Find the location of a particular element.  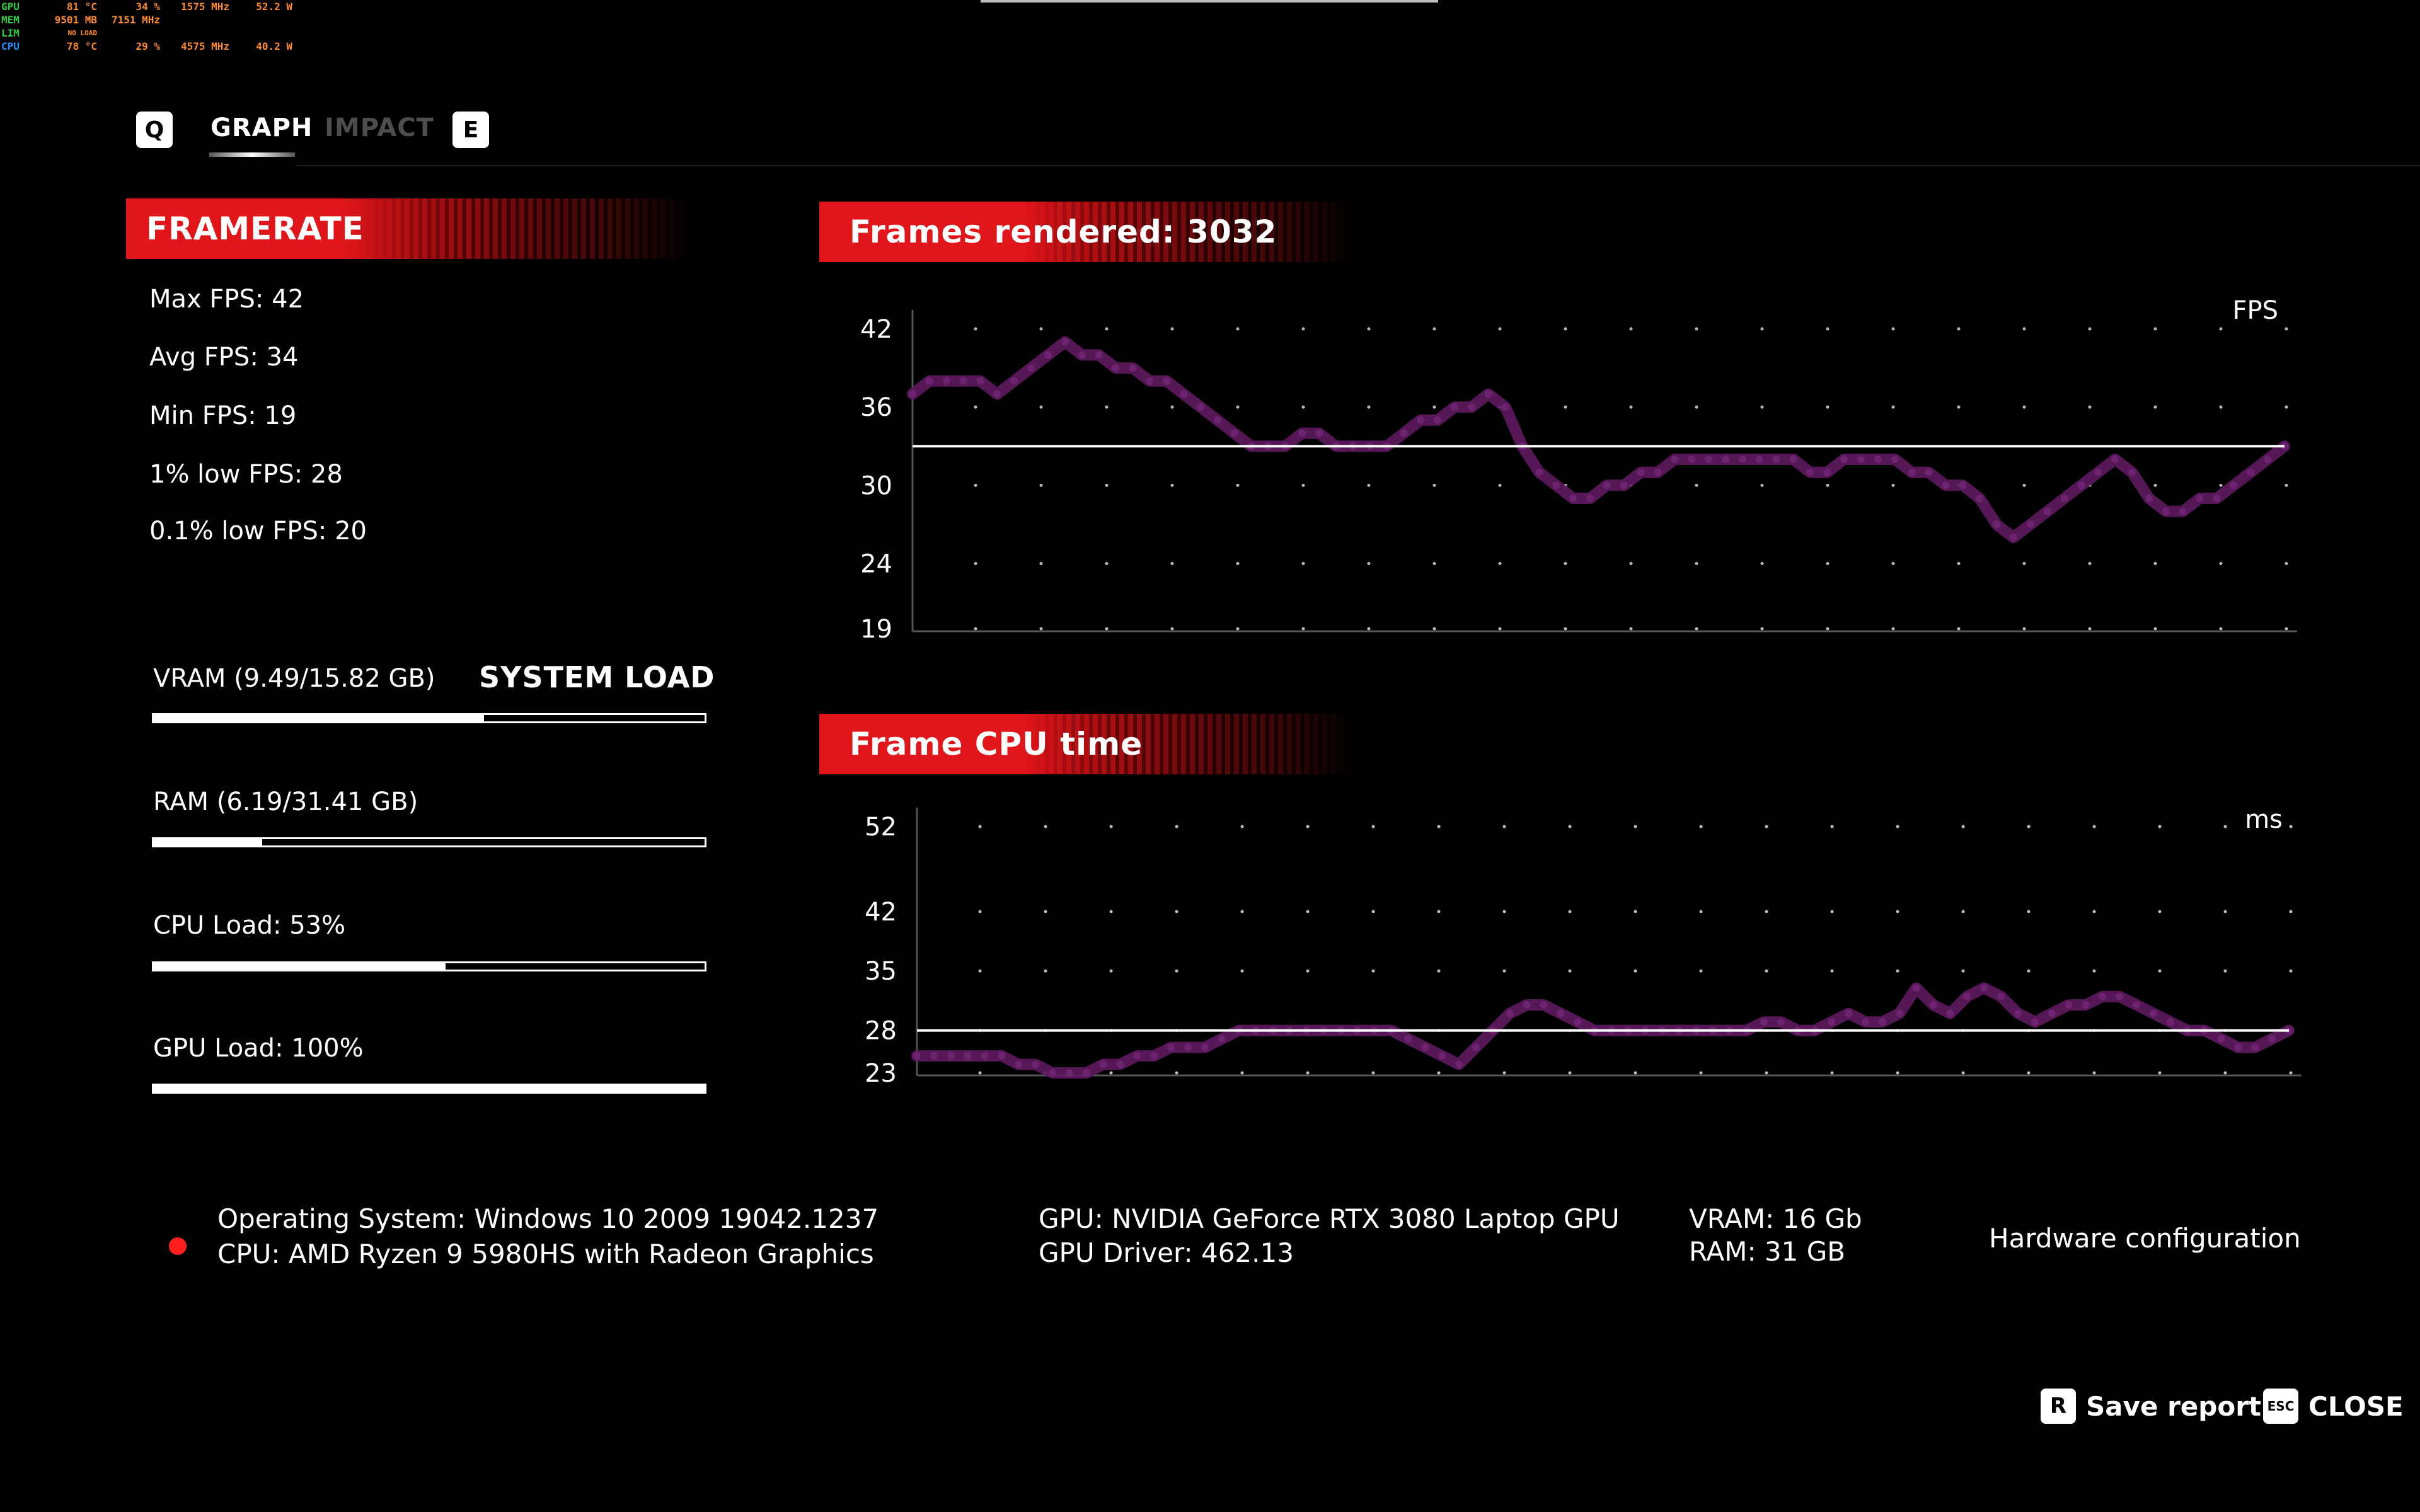

tab-impact: IMPACT is located at coordinates (380, 127).